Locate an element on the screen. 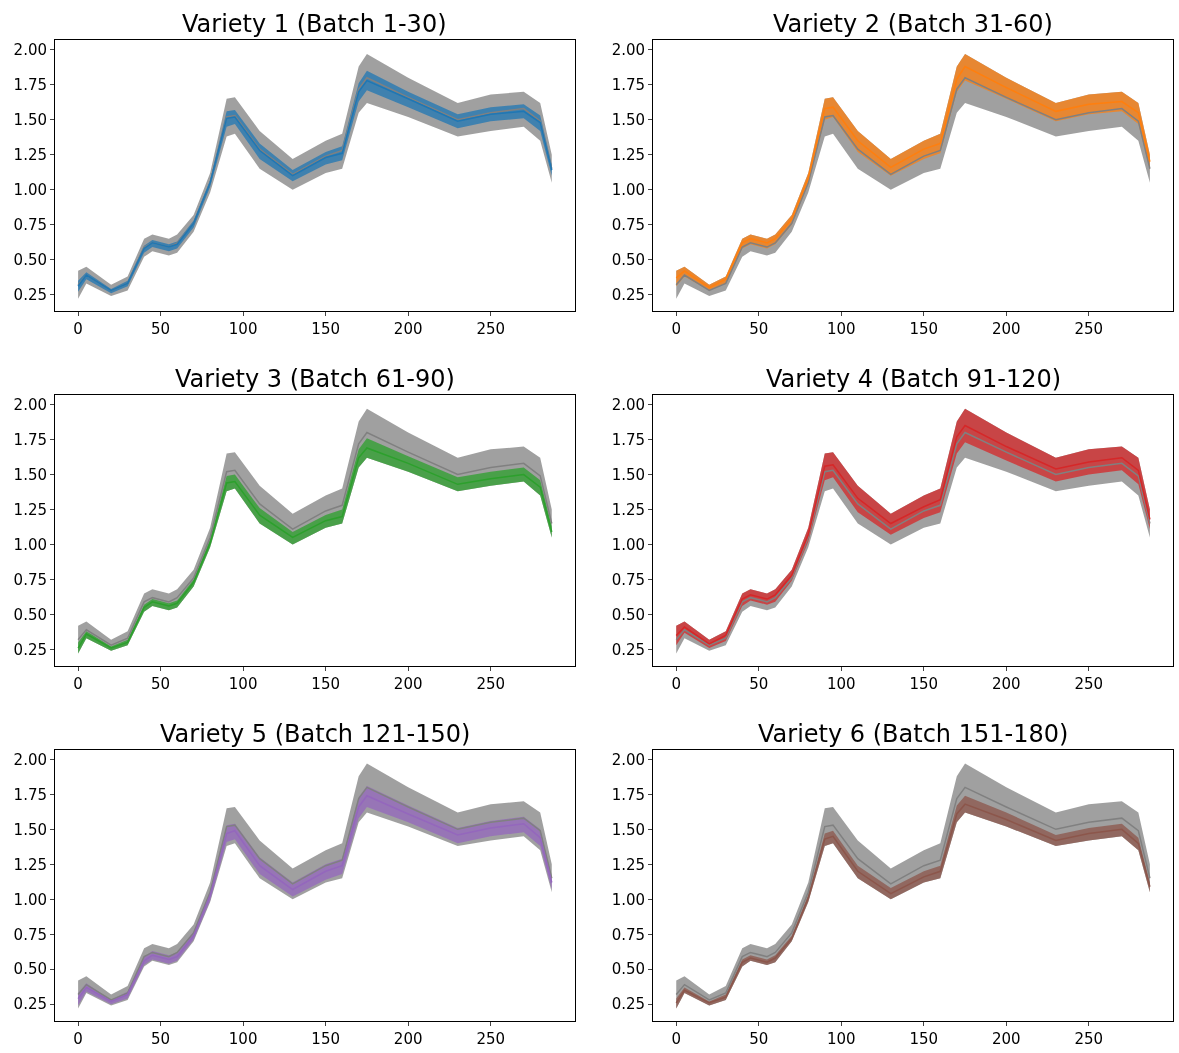 This screenshot has width=1179, height=1053. chart-title: Variety 4 (Batch 91-120) is located at coordinates (914, 379).